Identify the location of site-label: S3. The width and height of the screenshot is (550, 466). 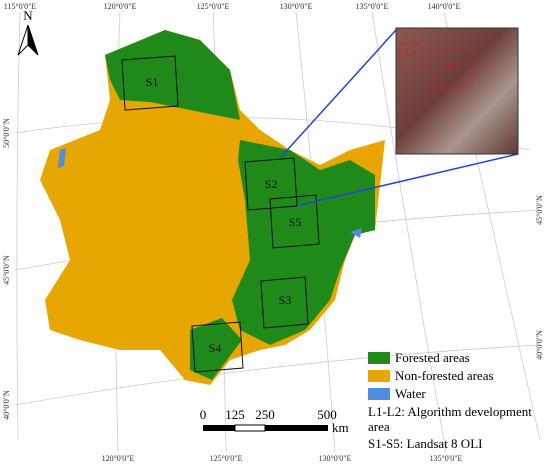
(285, 300).